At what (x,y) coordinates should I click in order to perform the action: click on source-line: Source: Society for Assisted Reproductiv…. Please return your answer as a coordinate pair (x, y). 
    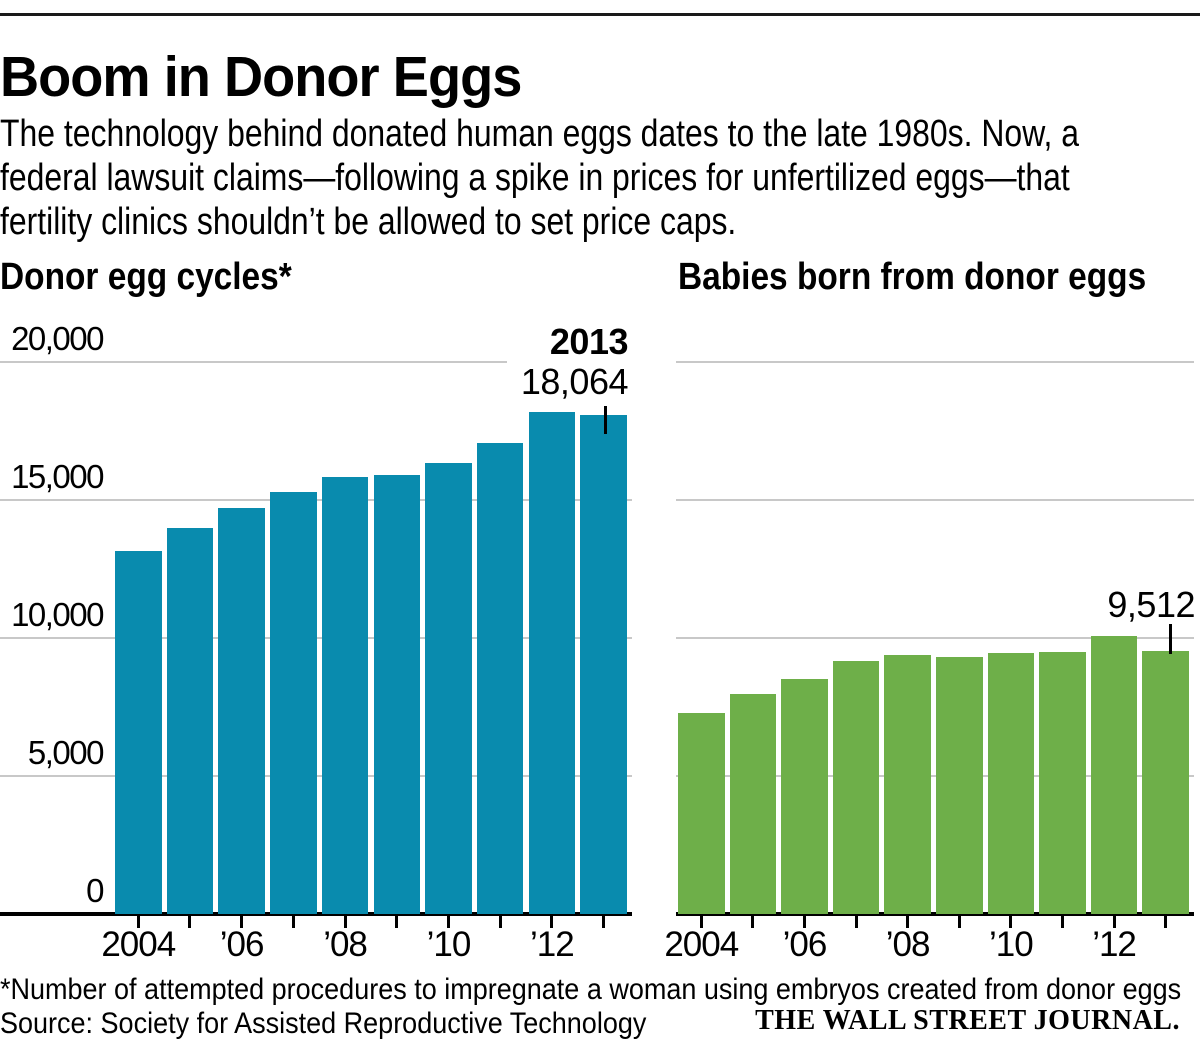
    Looking at the image, I should click on (323, 1023).